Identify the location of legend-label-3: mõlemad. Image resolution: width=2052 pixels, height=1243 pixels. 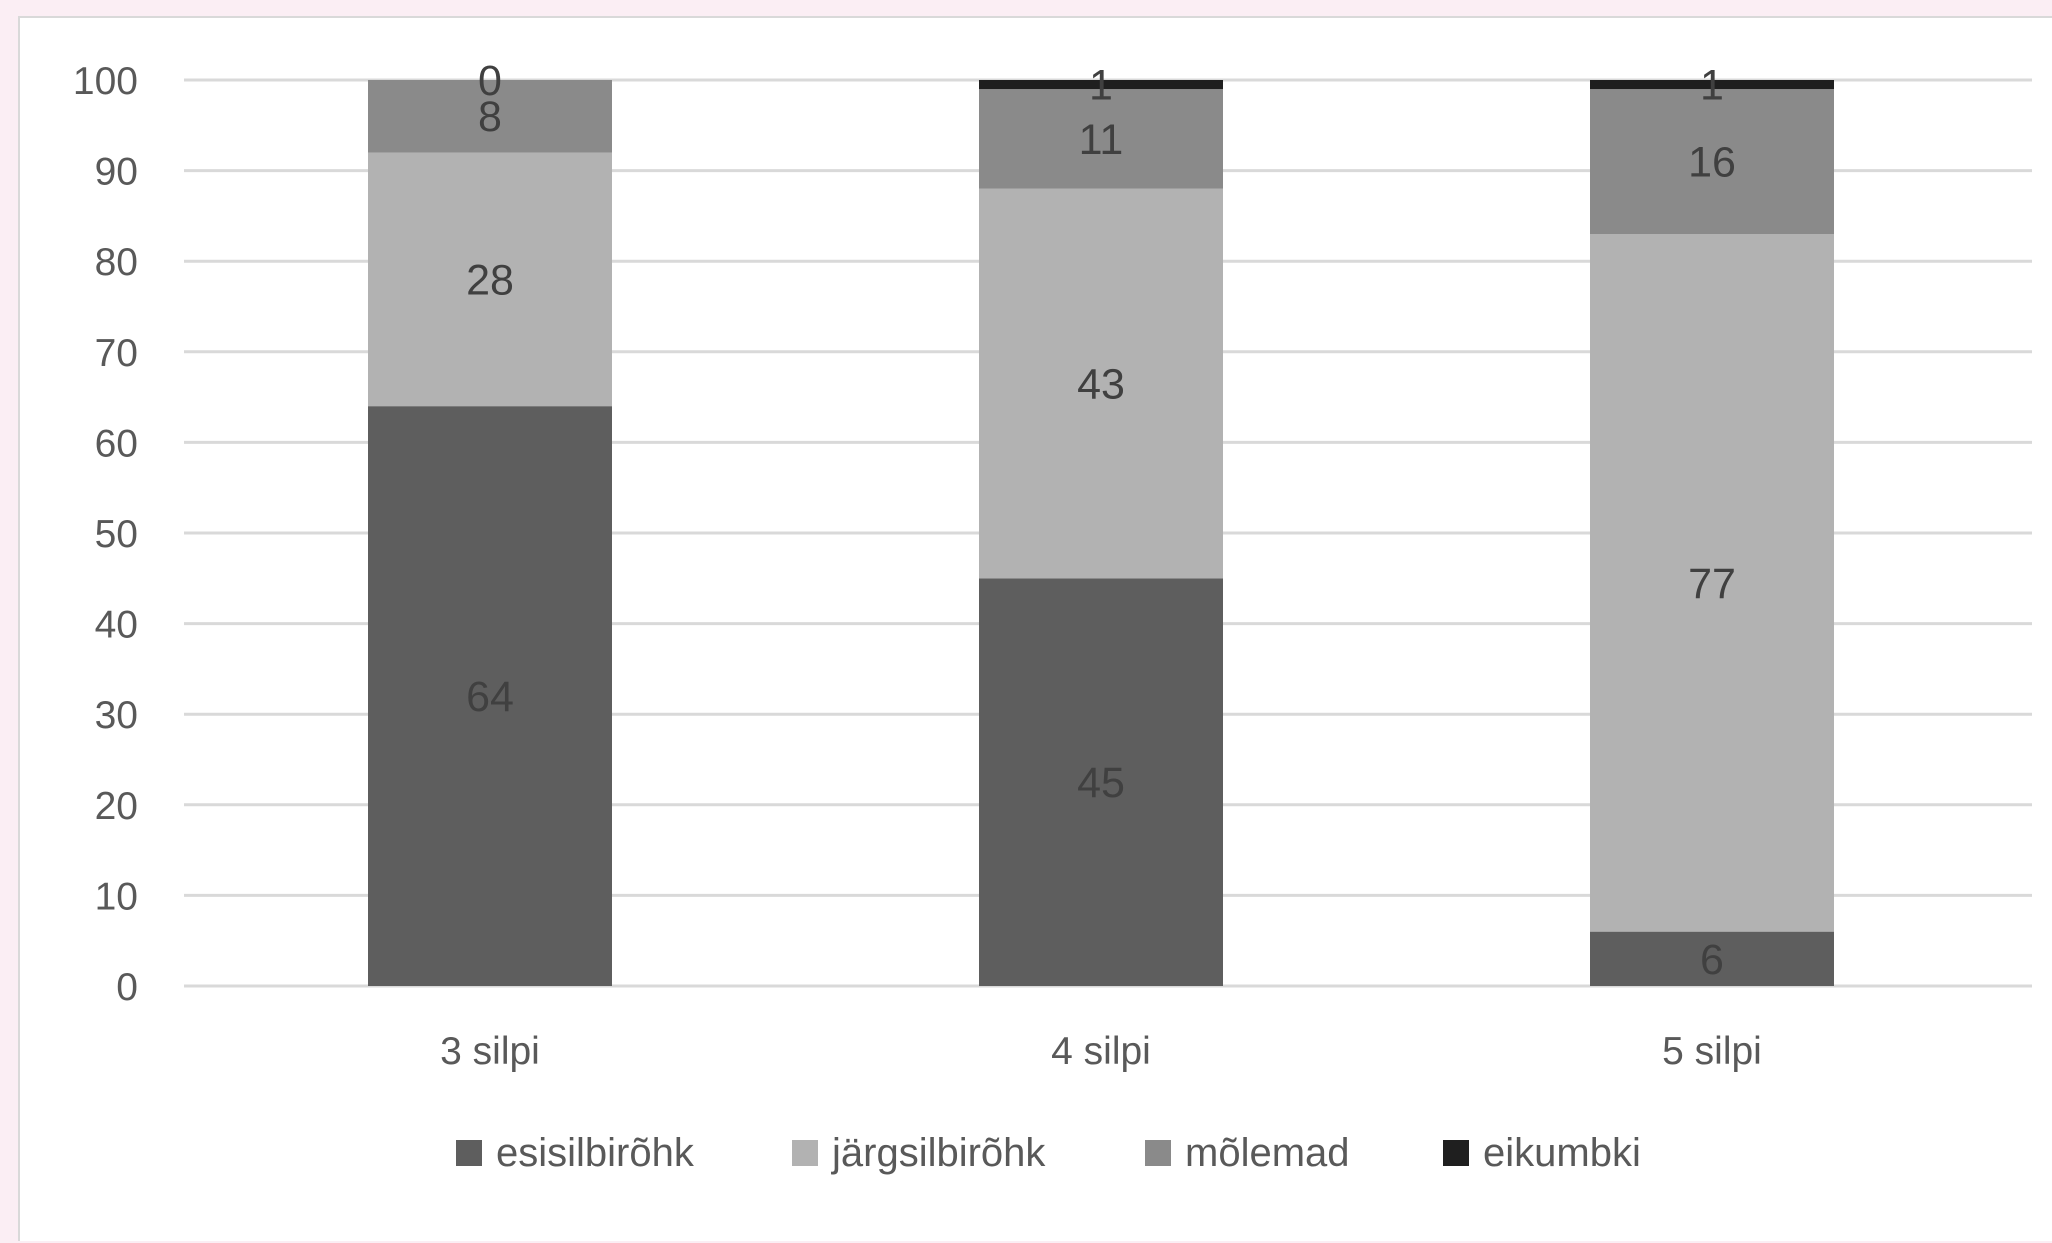
(1267, 1153).